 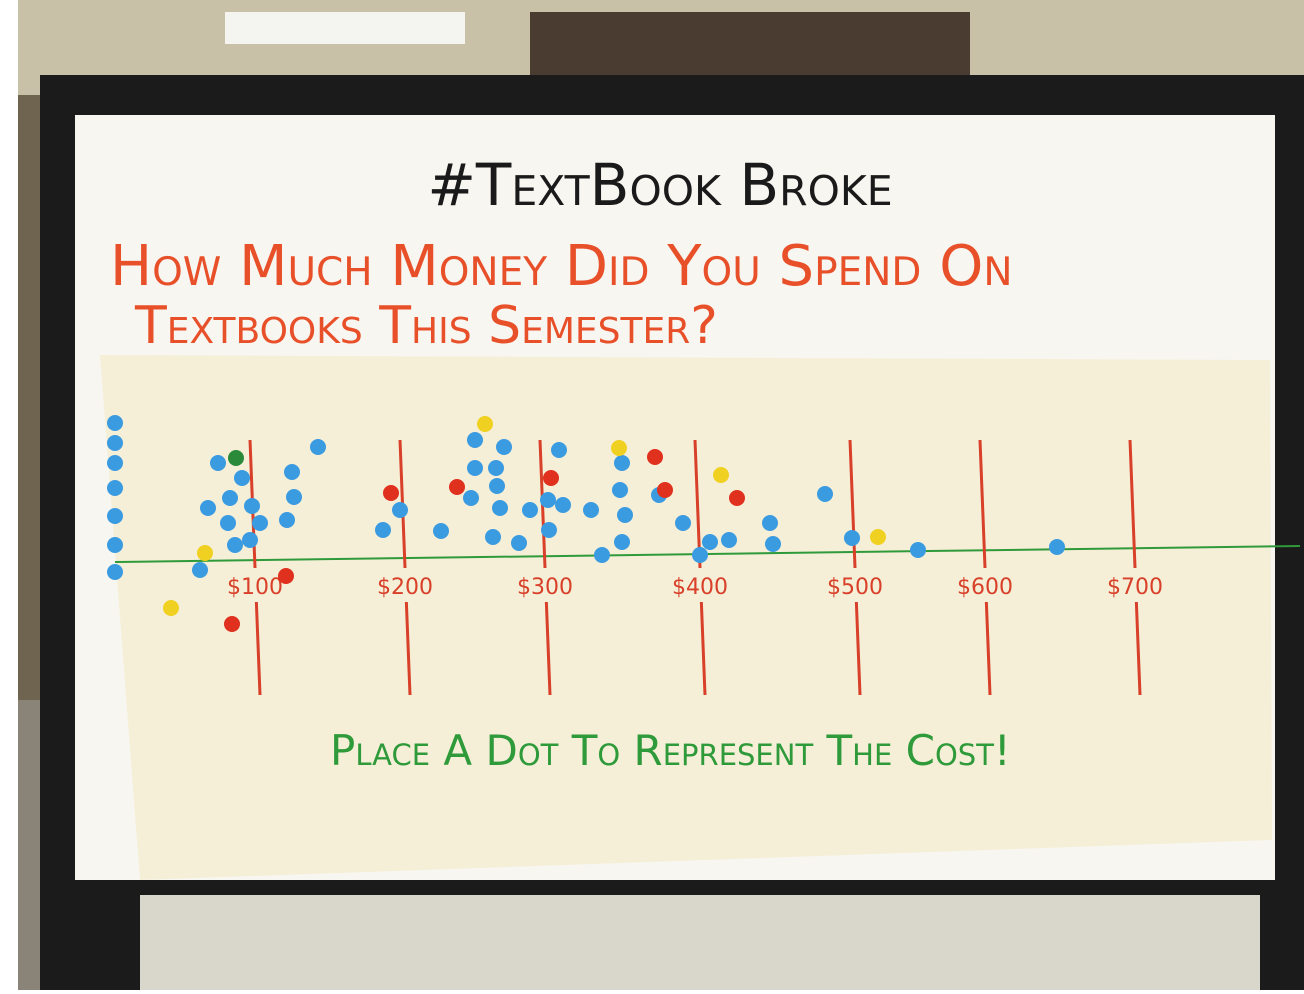 I want to click on ceiling-light, so click(x=345, y=28).